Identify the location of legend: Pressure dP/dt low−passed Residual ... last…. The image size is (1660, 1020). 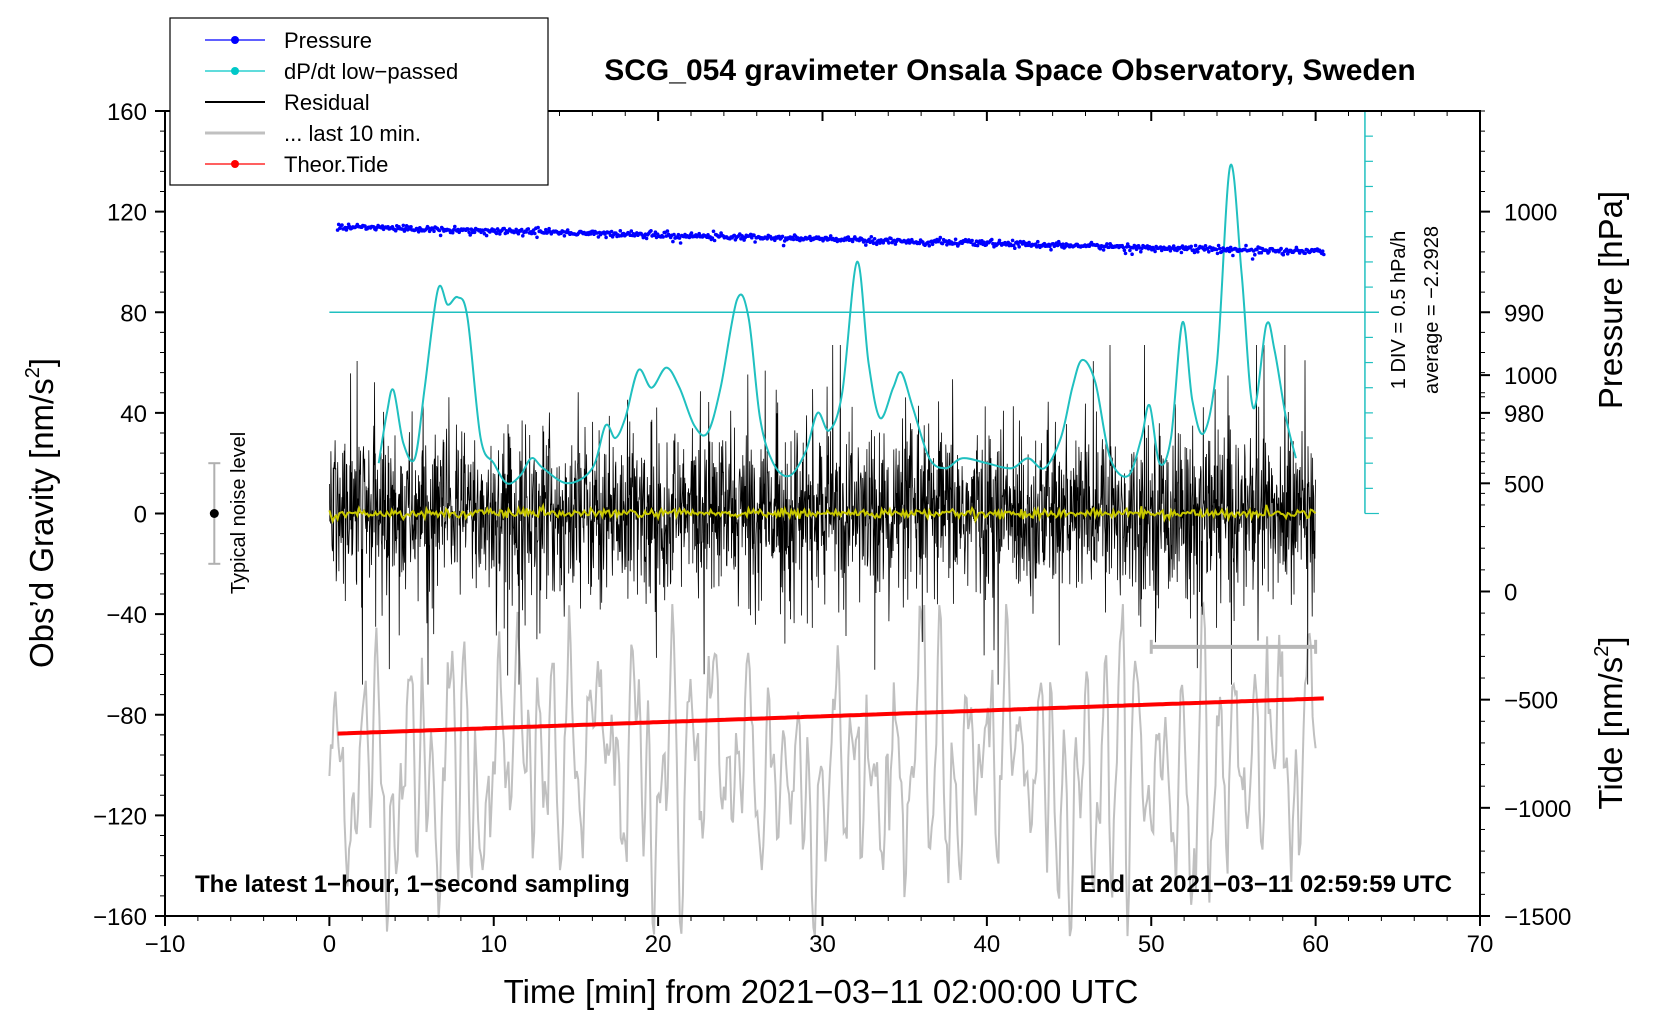
(359, 101).